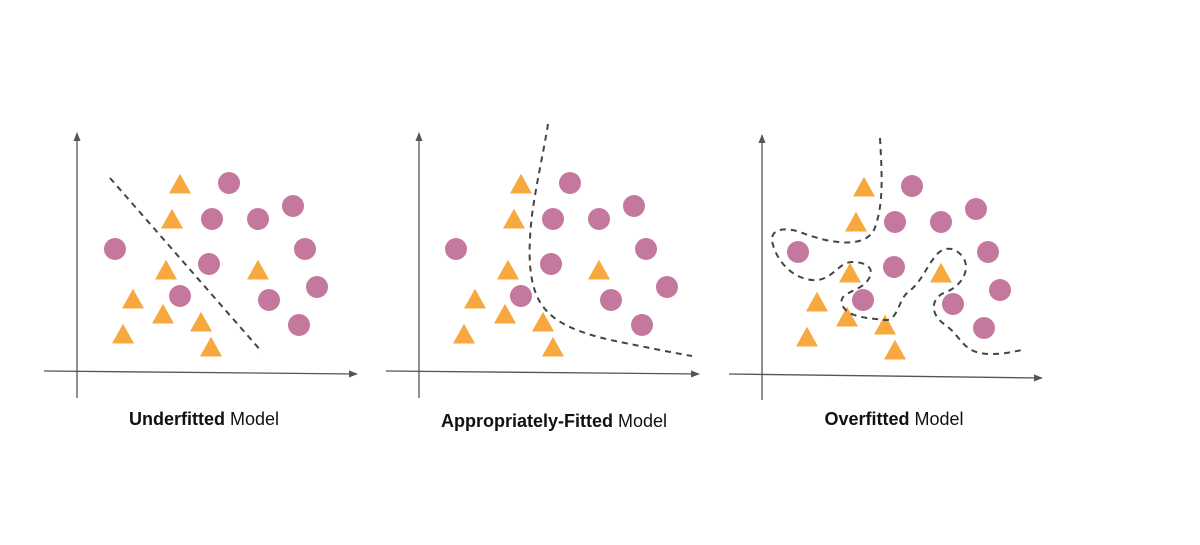  I want to click on caption-overfitted: Overfitted Model, so click(893, 419).